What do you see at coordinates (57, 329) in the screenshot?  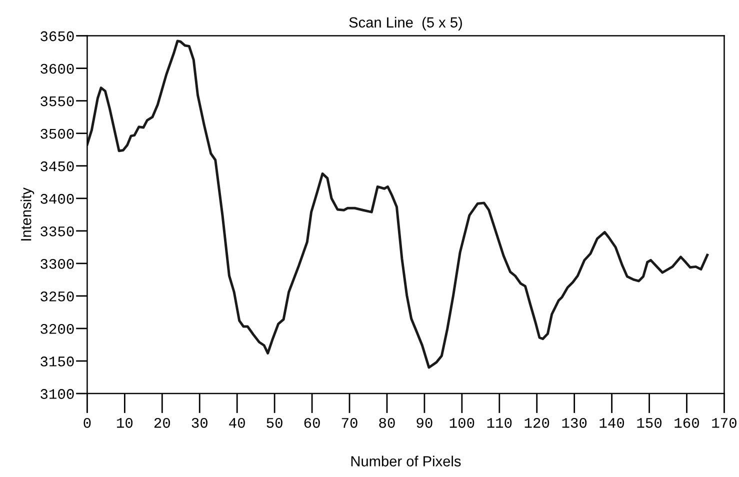 I see `y-tick-label: 3200` at bounding box center [57, 329].